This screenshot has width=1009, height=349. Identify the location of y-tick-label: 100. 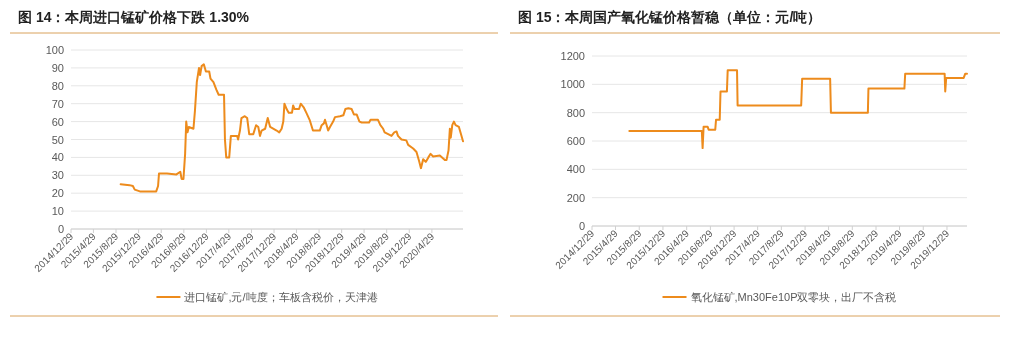
(54, 50).